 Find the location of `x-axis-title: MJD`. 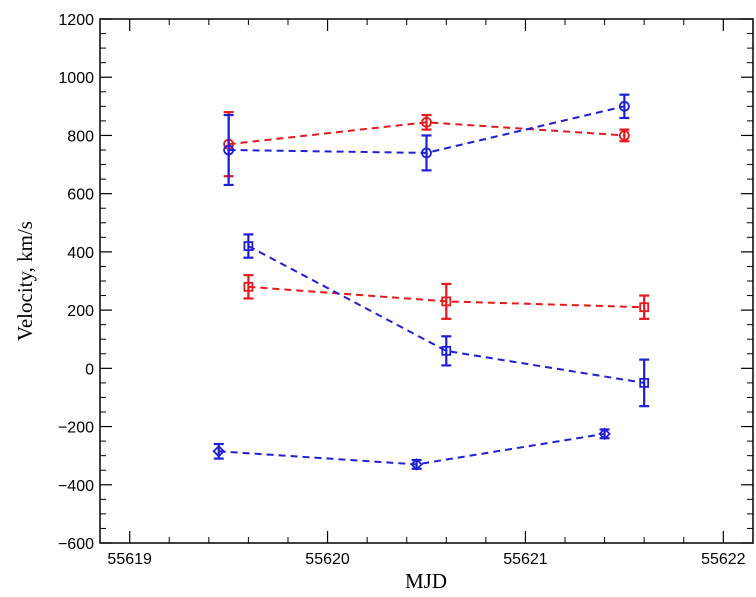

x-axis-title: MJD is located at coordinates (426, 581).